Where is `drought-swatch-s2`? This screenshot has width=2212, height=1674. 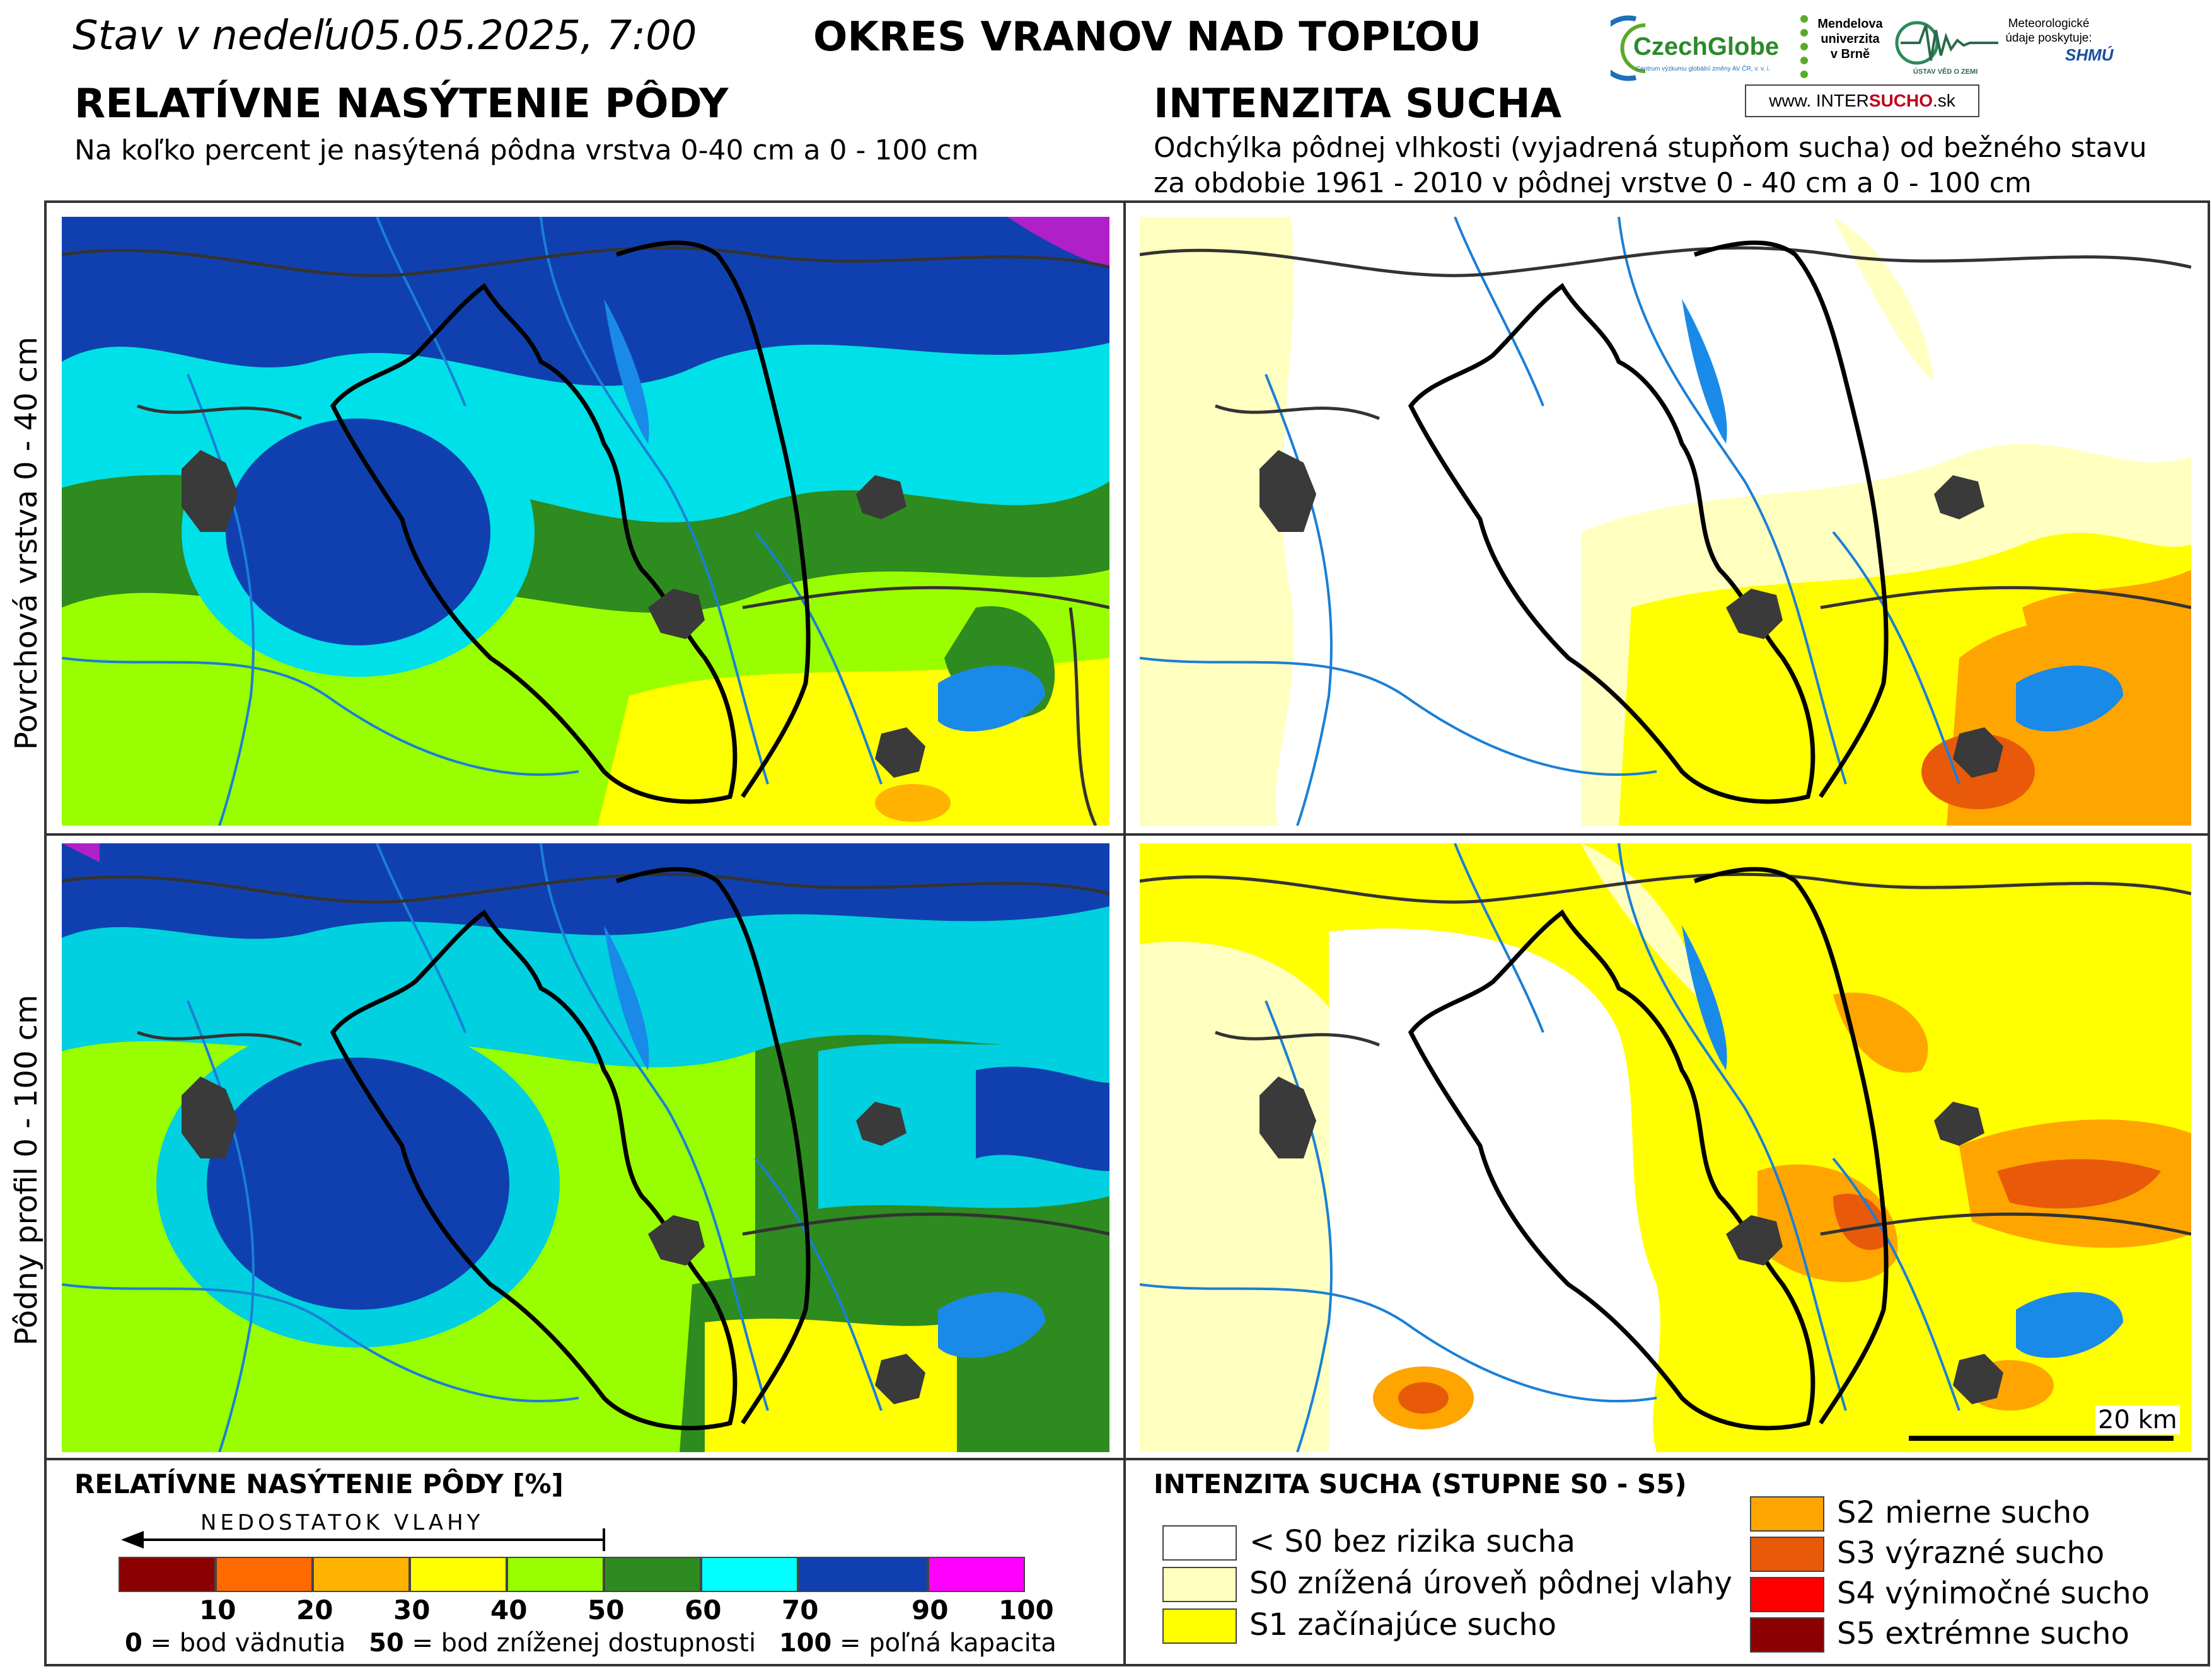
drought-swatch-s2 is located at coordinates (1787, 1514).